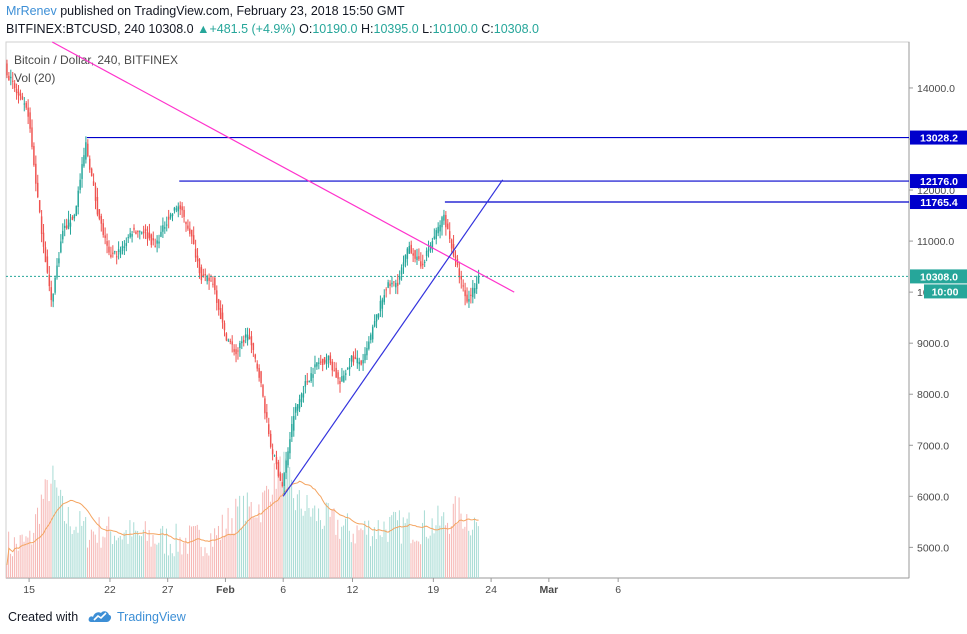 This screenshot has height=634, width=967. What do you see at coordinates (367, 29) in the screenshot?
I see `high-label: H:` at bounding box center [367, 29].